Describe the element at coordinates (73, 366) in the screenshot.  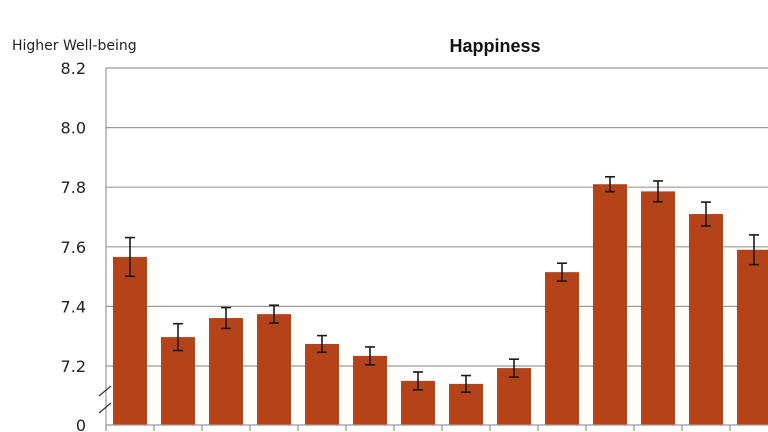
I see `y-tick-label: 7.2` at that location.